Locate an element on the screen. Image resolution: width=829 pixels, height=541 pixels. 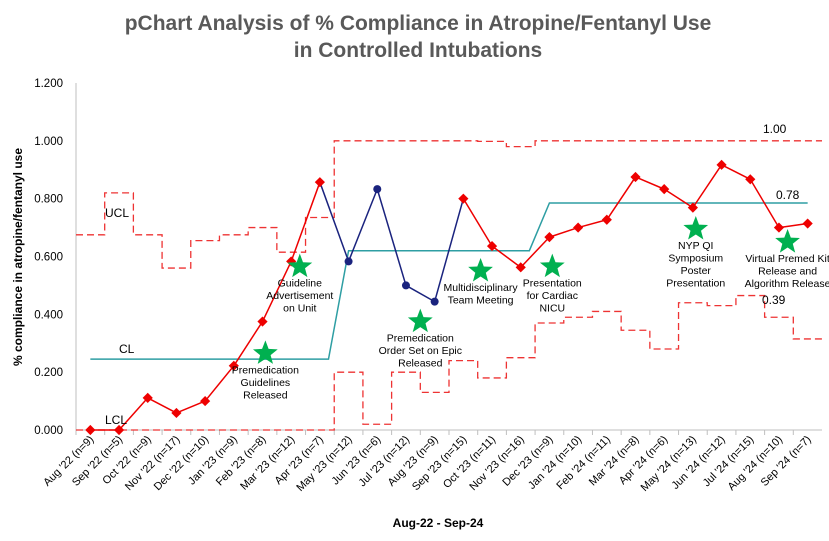
annotation-text: Poster is located at coordinates (696, 271).